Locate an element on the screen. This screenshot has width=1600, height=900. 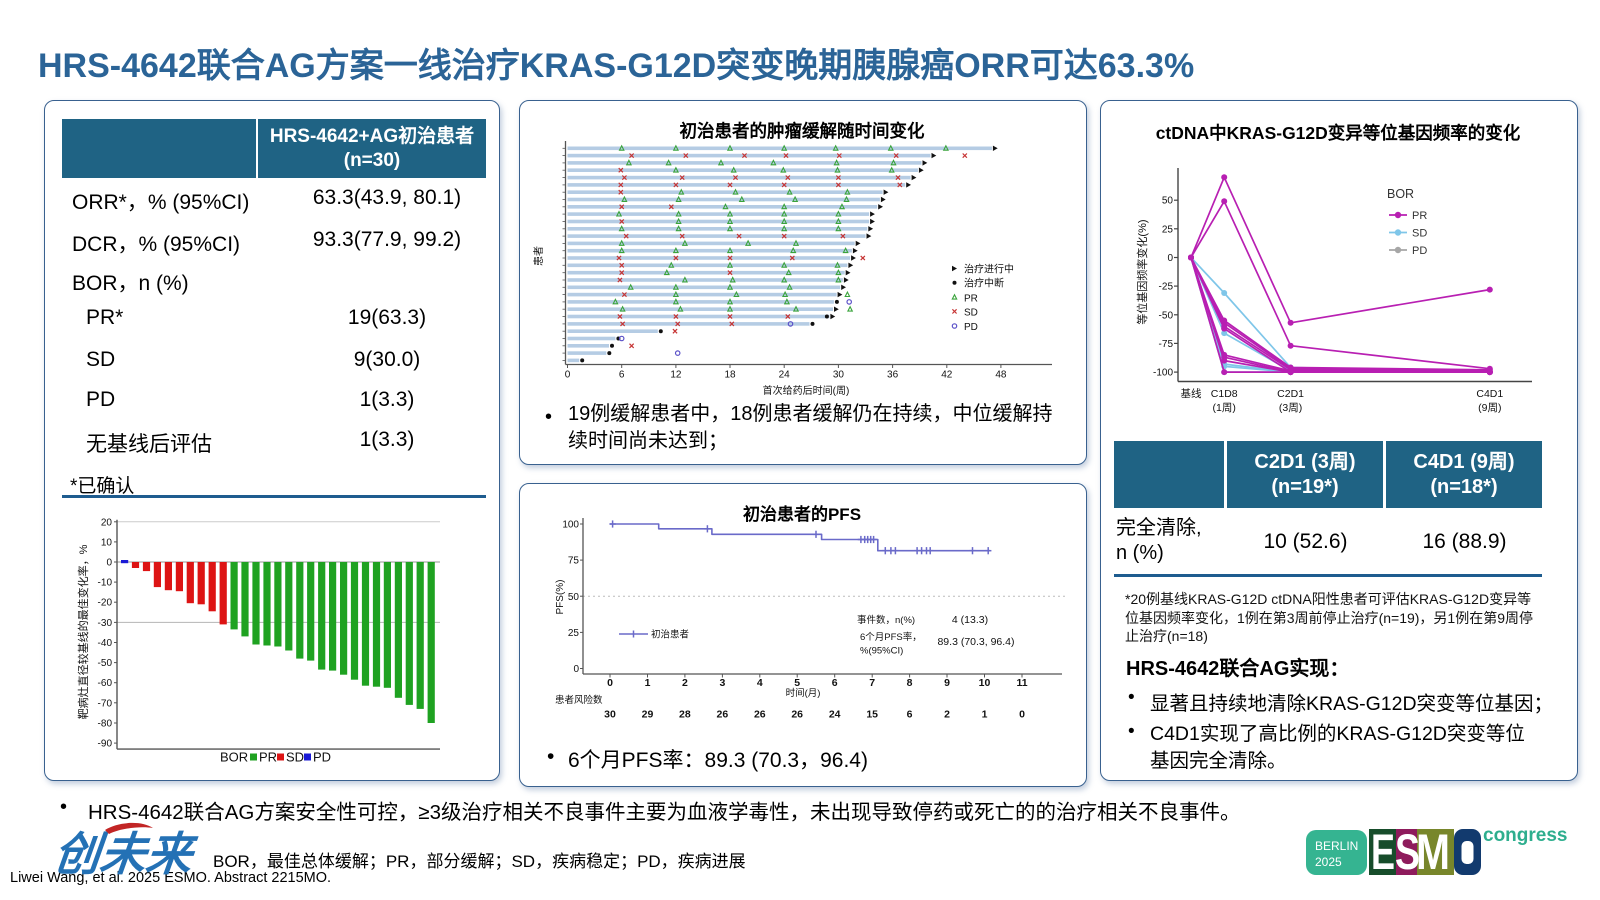
svg-text: 首次给药后时间(周) is located at coordinates (806, 390).